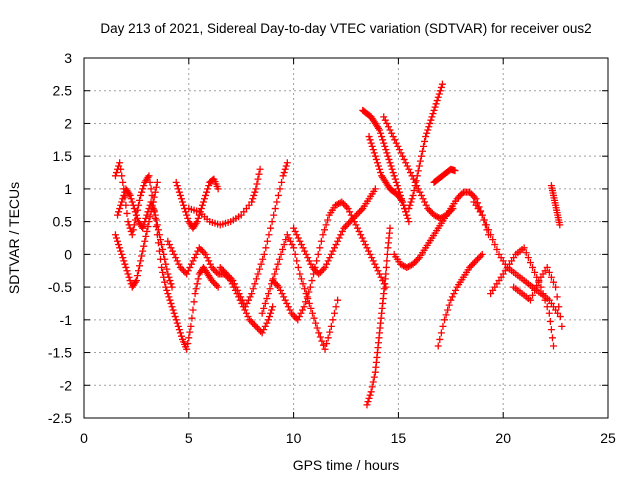  I want to click on y-tick-label: -2, so click(66, 385).